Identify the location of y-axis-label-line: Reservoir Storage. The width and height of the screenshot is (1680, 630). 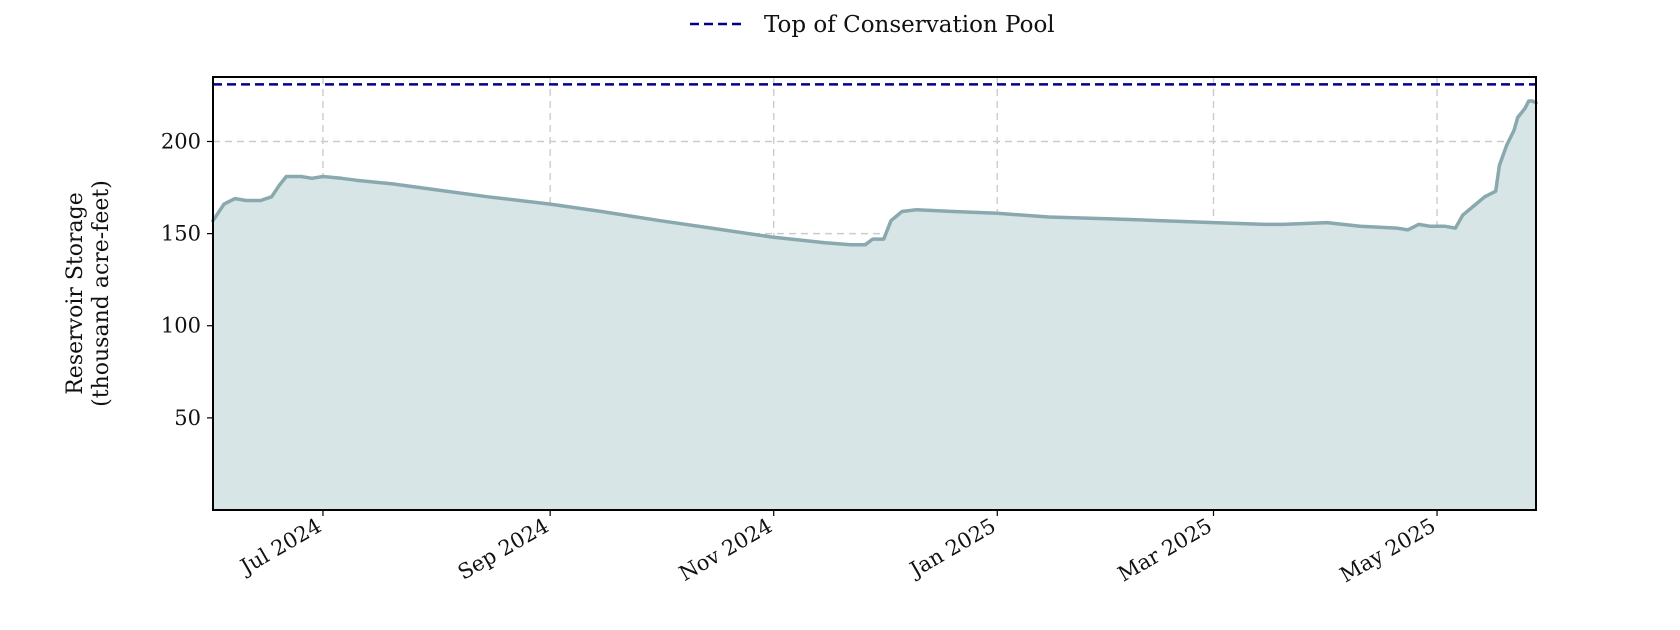
(75, 293).